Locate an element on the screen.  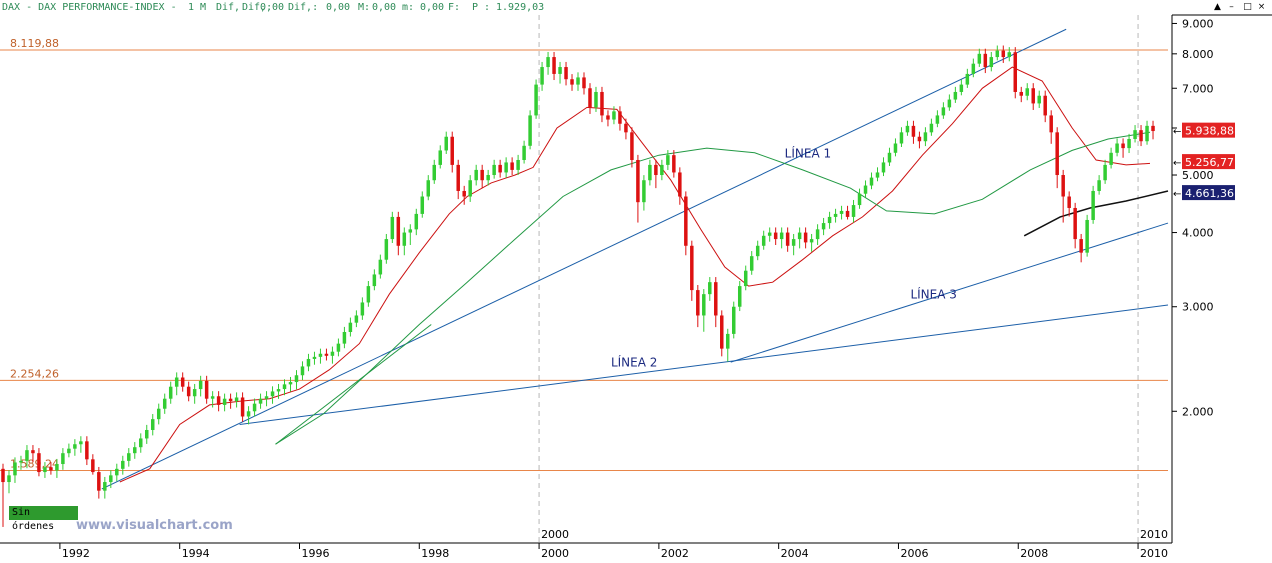
dif-label: Dif, is located at coordinates (228, 7).